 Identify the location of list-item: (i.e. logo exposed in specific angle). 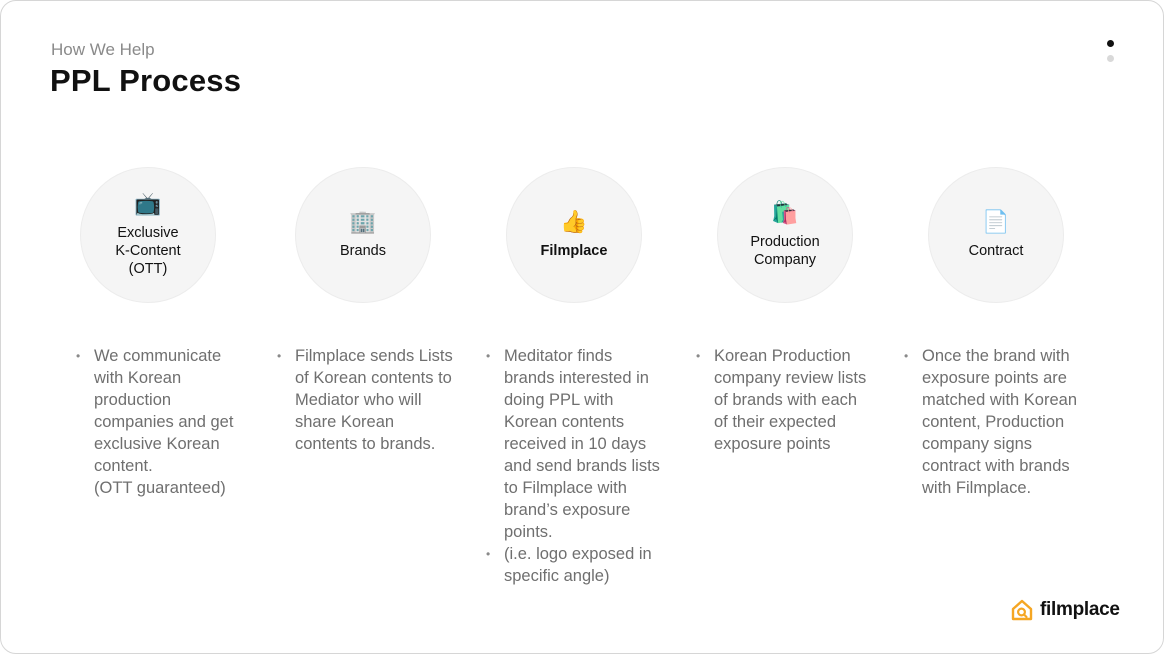
(582, 565).